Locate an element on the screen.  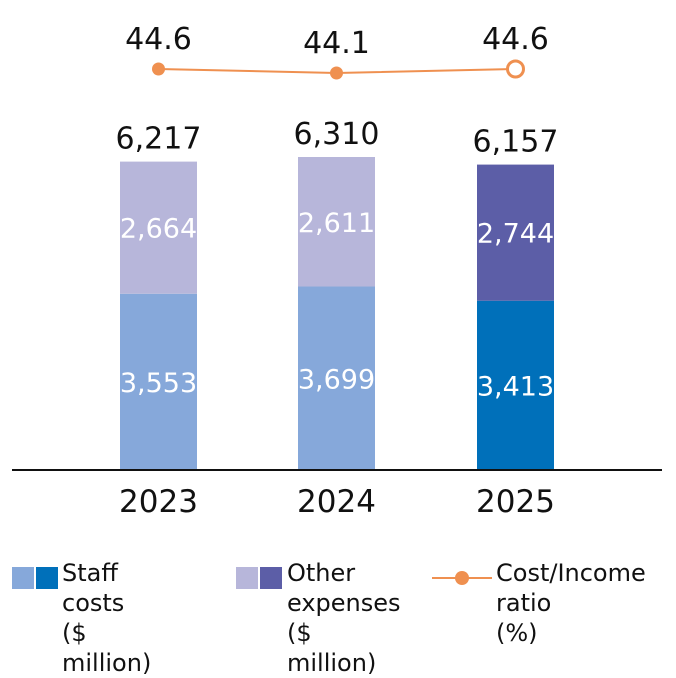
bar-staff-costs-2024 is located at coordinates (336, 378).